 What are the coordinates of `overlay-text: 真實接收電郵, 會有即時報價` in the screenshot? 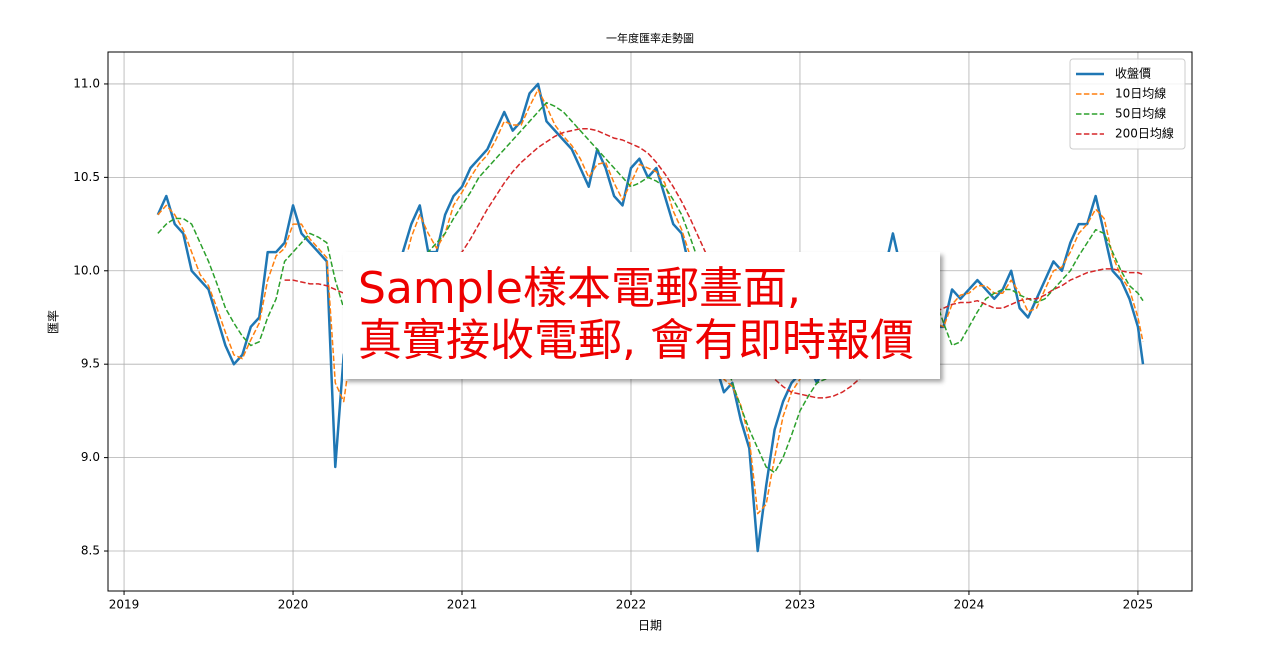 It's located at (636, 340).